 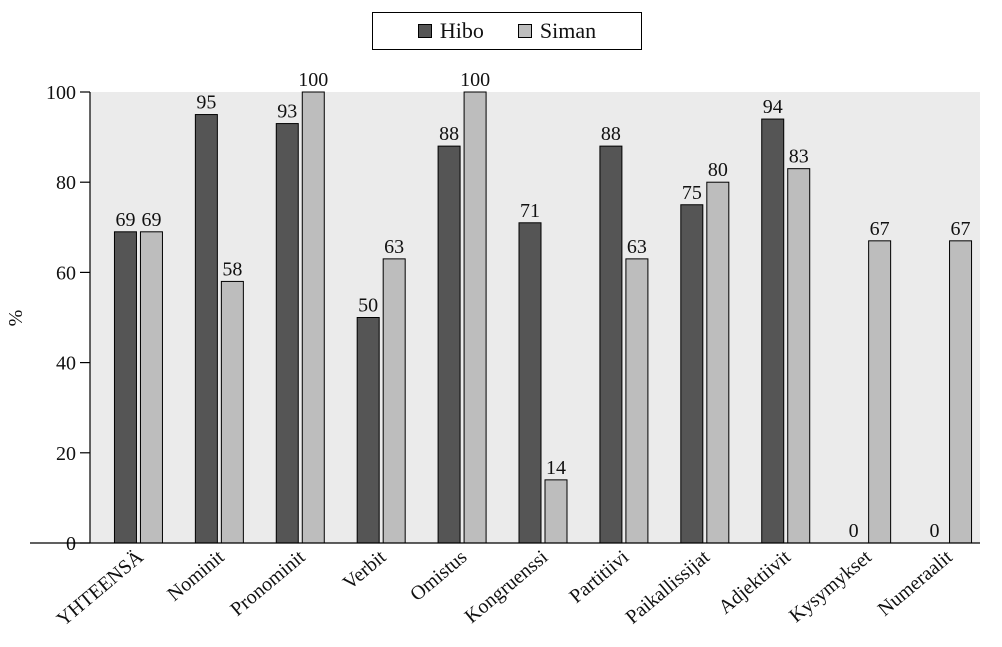 What do you see at coordinates (611, 134) in the screenshot?
I see `data-label-hibo-6: 88` at bounding box center [611, 134].